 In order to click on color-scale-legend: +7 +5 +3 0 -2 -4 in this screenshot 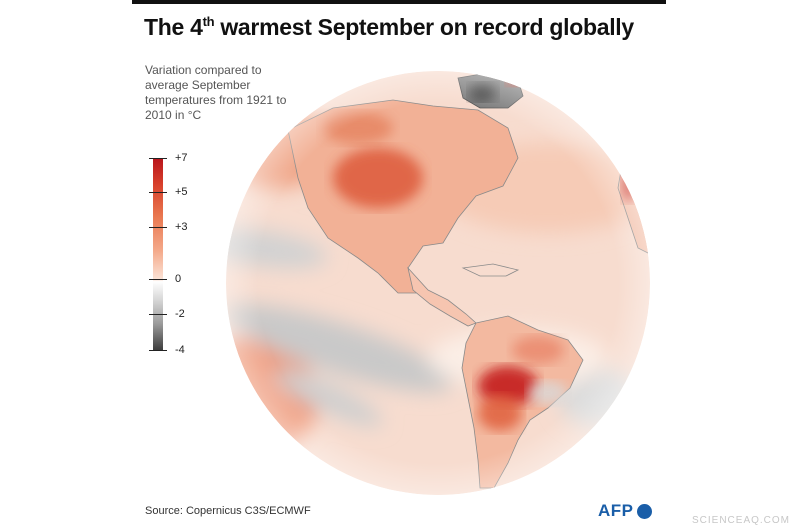, I will do `click(175, 255)`.